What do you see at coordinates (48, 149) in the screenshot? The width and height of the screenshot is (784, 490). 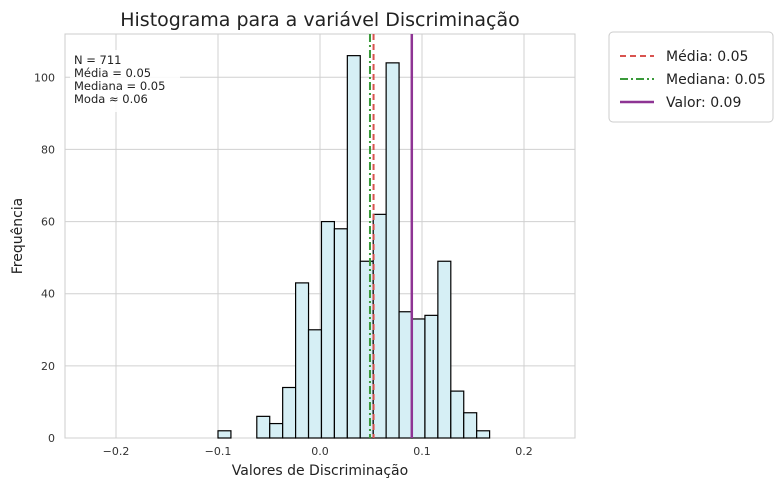 I see `y-tick-label: 80` at bounding box center [48, 149].